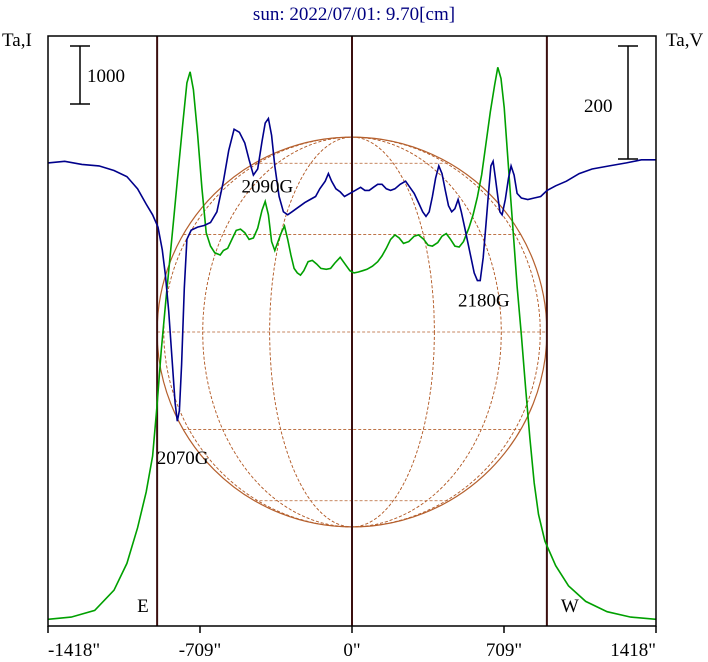  I want to click on x-tick-label: 709", so click(504, 650).